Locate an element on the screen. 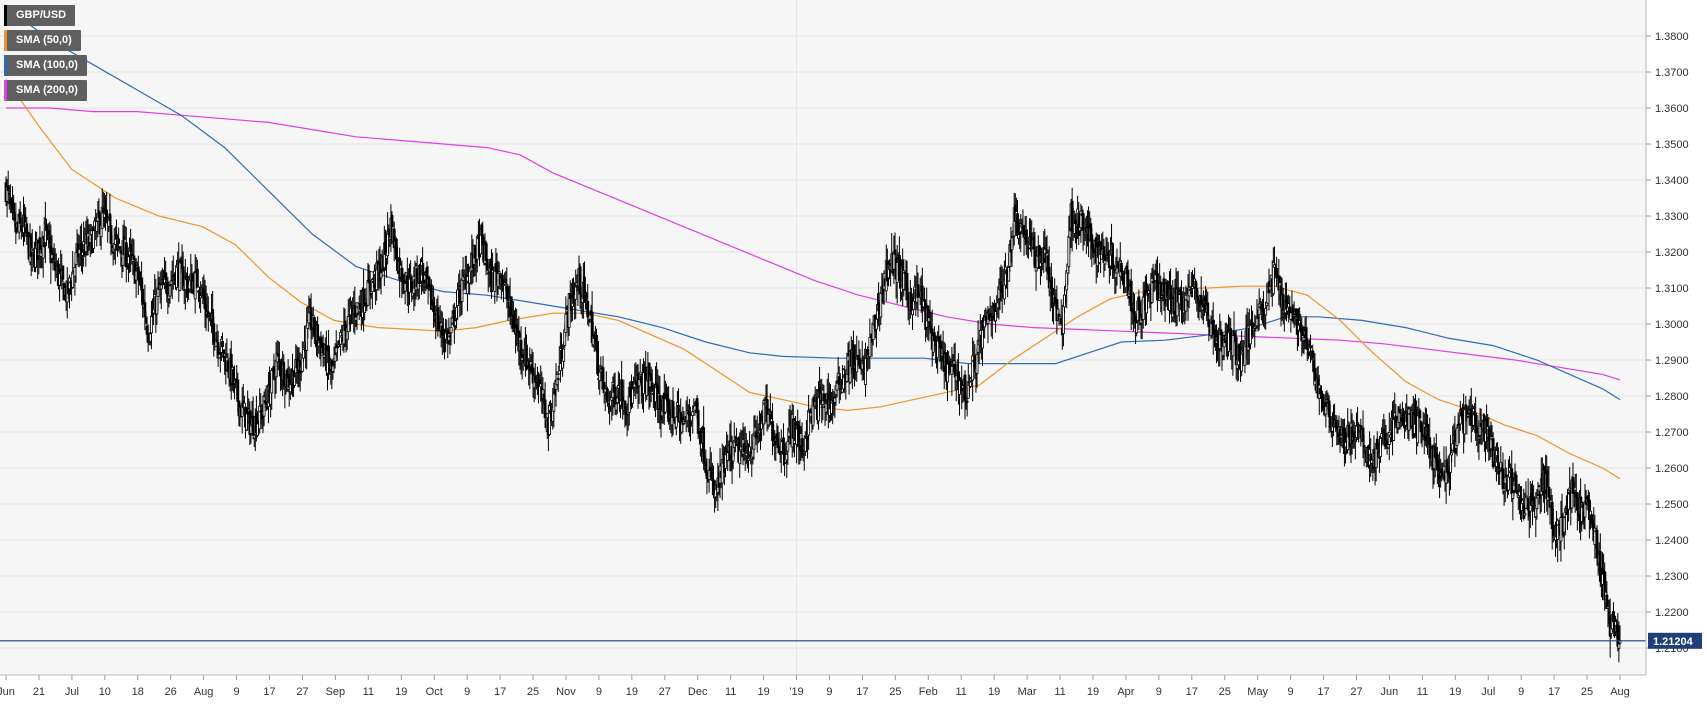 The width and height of the screenshot is (1707, 712). x-tick-label: Apr is located at coordinates (1125, 692).